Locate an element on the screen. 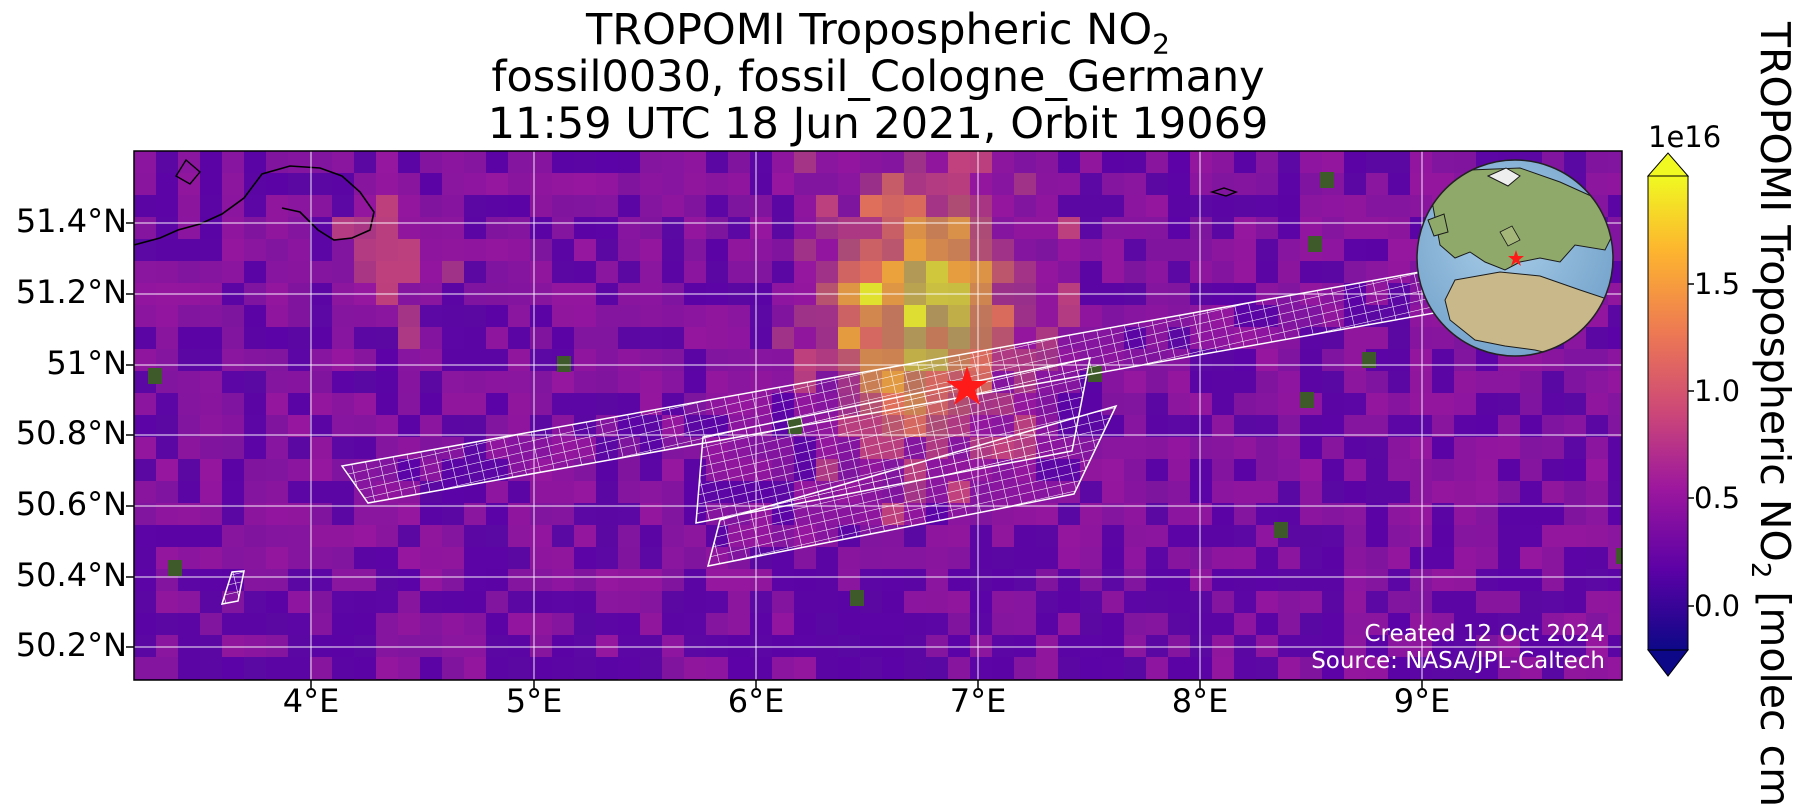  lon-label: 4°E is located at coordinates (311, 701).